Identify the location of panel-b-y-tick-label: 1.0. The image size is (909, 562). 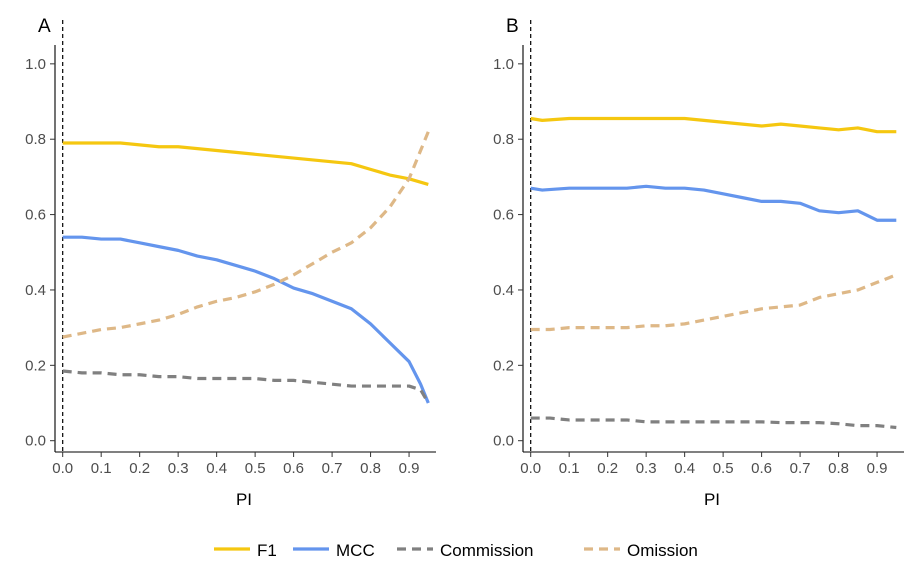
(503, 64).